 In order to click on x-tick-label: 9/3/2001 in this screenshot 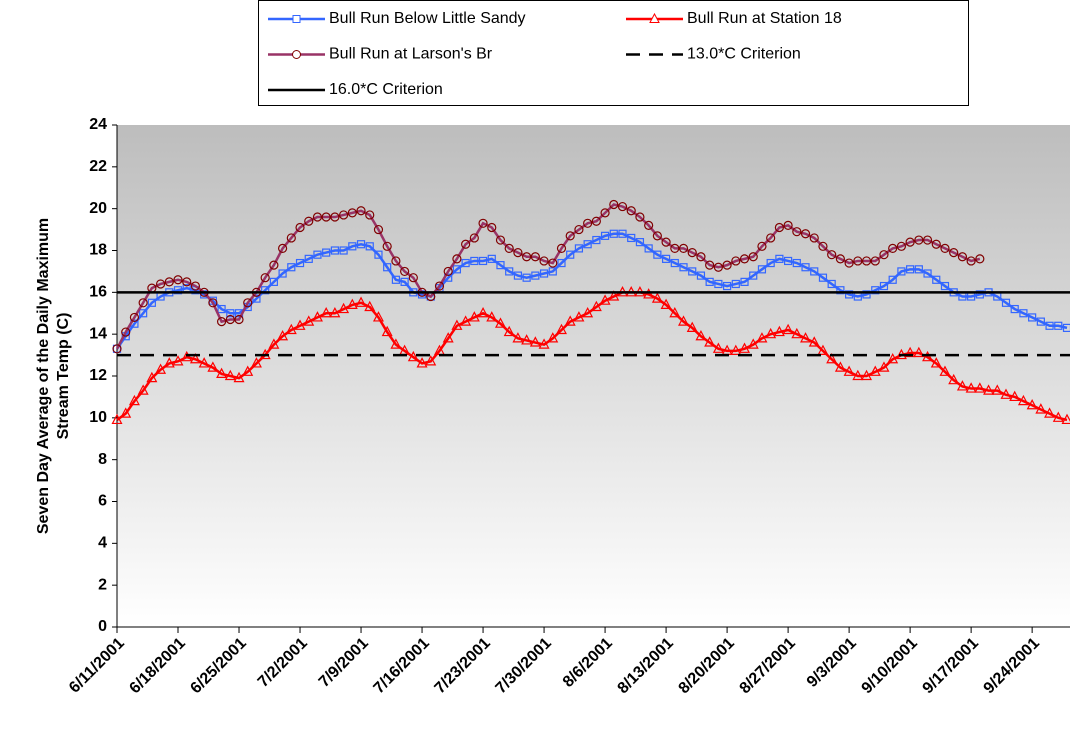, I will do `click(832, 663)`.